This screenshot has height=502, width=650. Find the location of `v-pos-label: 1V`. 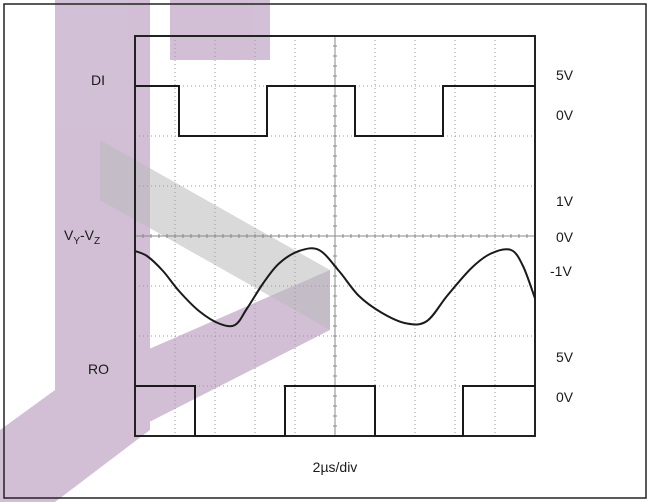

v-pos-label: 1V is located at coordinates (565, 201).